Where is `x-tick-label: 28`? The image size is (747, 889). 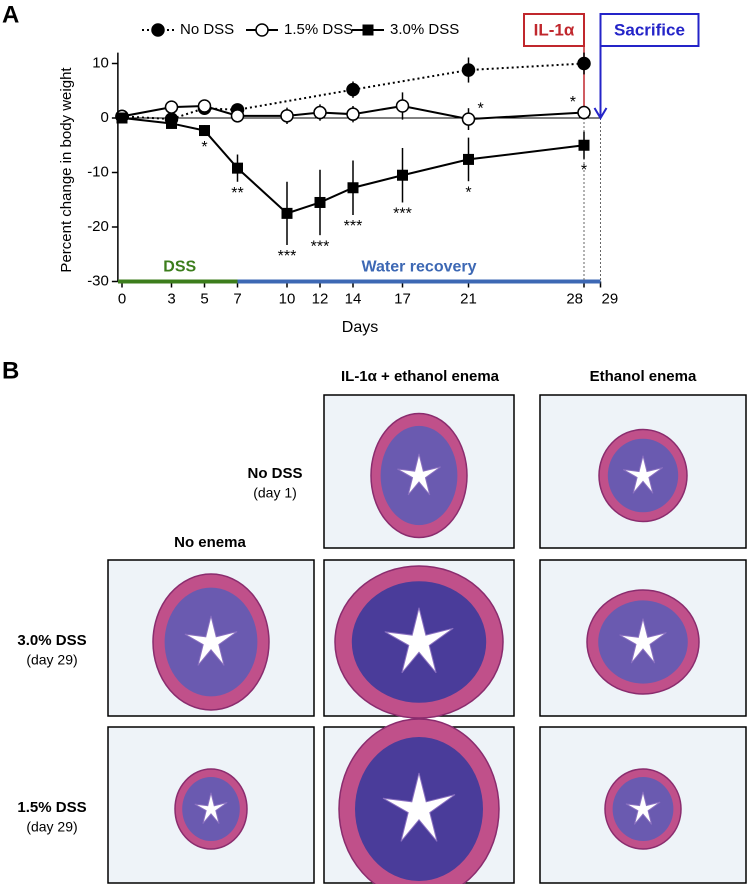
x-tick-label: 28 is located at coordinates (574, 298).